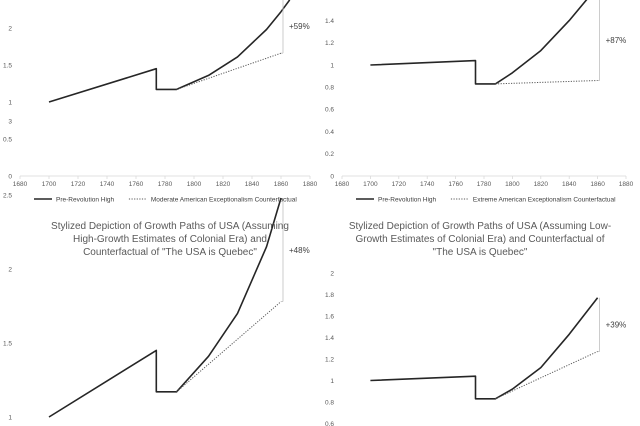 The height and width of the screenshot is (426, 640). What do you see at coordinates (136, 184) in the screenshot?
I see `chart-1-x-tick-label: 1760` at bounding box center [136, 184].